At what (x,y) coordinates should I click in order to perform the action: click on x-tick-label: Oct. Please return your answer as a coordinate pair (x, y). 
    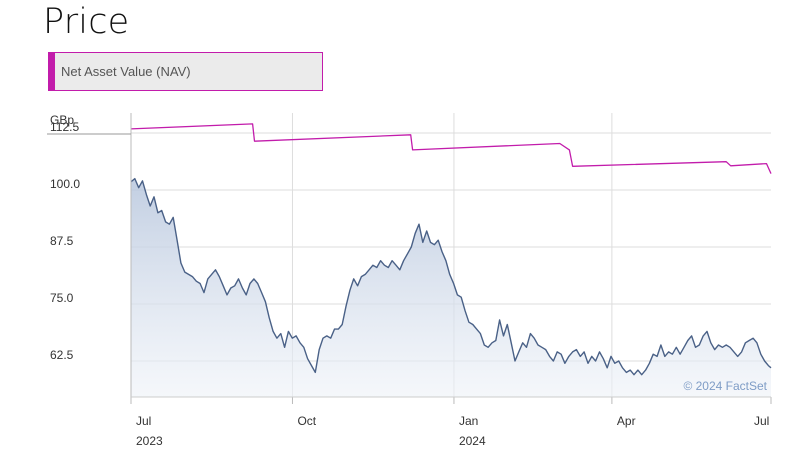
    Looking at the image, I should click on (306, 421).